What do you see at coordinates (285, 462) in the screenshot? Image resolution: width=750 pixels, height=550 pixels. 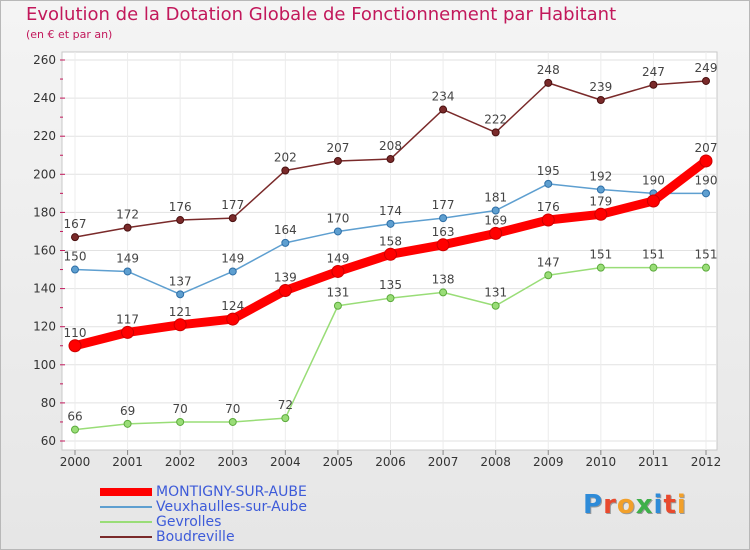 I see `x-tick-label: 2004` at bounding box center [285, 462].